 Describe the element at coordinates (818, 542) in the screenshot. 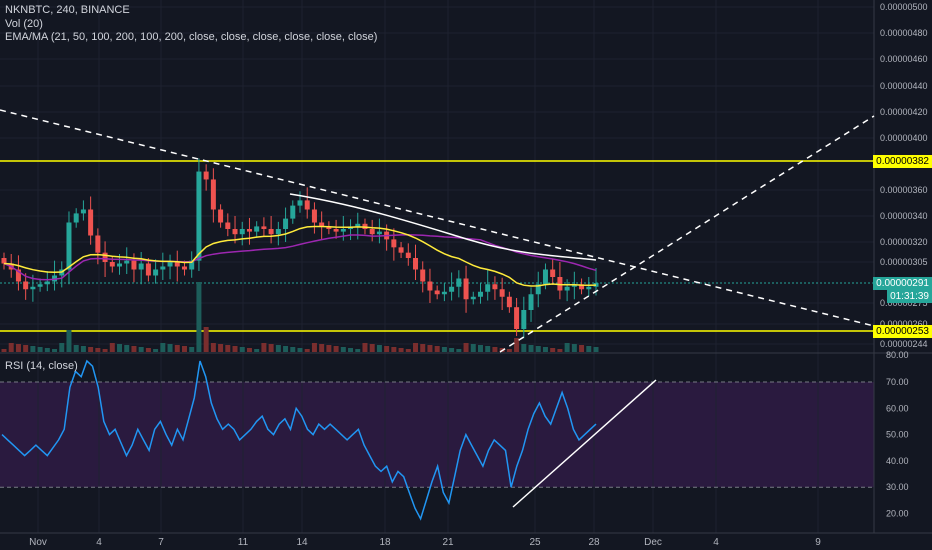

I see `x-tick-label: 9` at that location.